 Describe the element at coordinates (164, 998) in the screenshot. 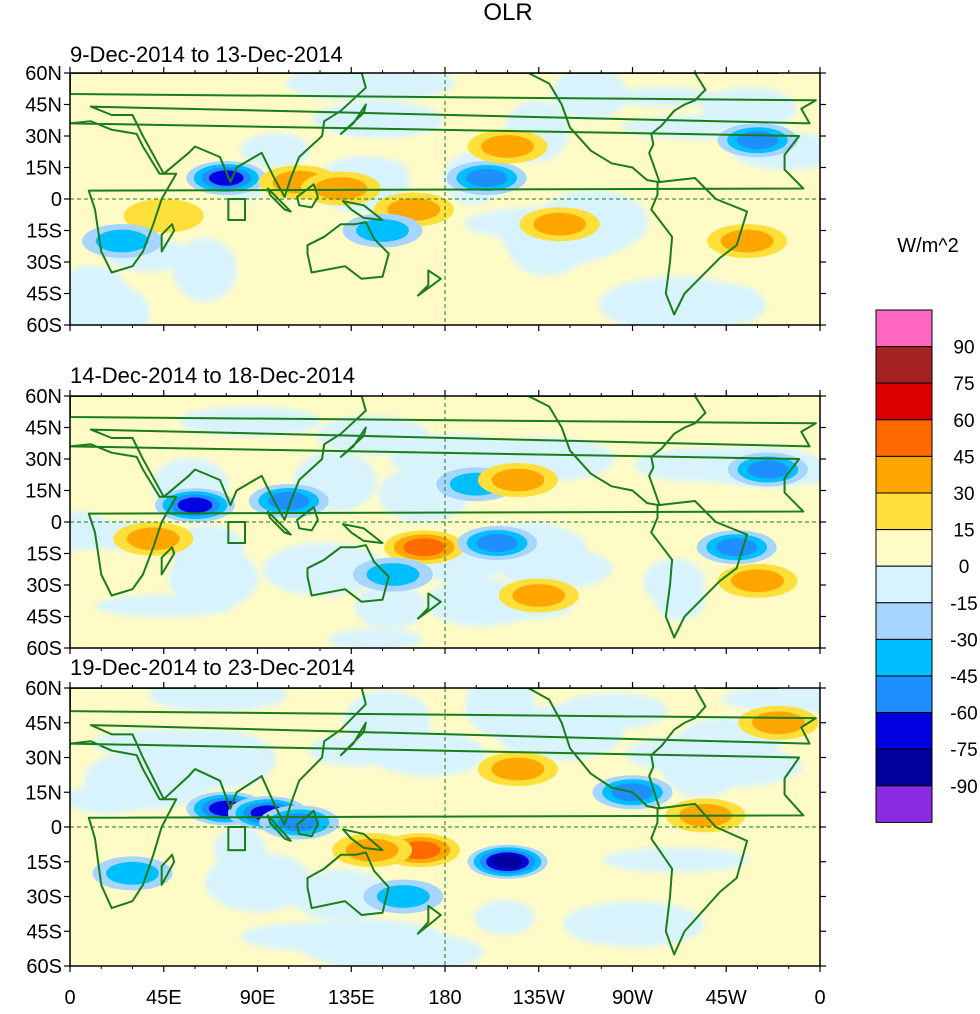

I see `longitude-tick-label: 45E` at that location.